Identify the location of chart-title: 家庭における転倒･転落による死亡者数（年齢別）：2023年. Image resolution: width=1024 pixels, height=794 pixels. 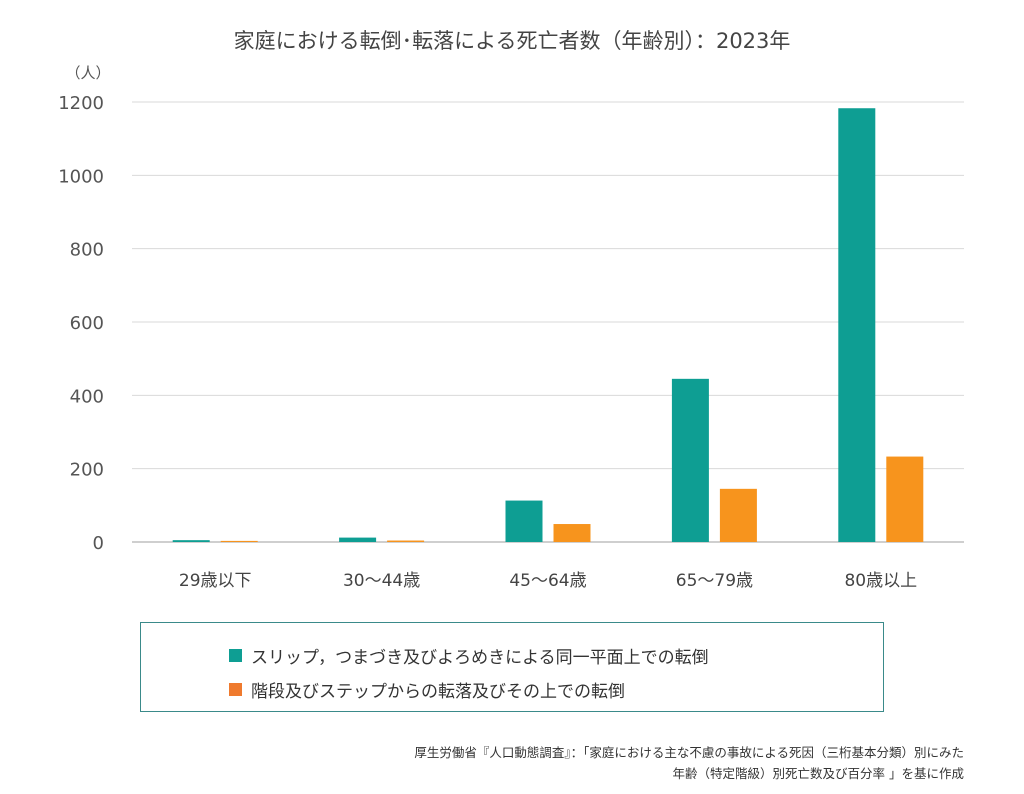
(512, 41).